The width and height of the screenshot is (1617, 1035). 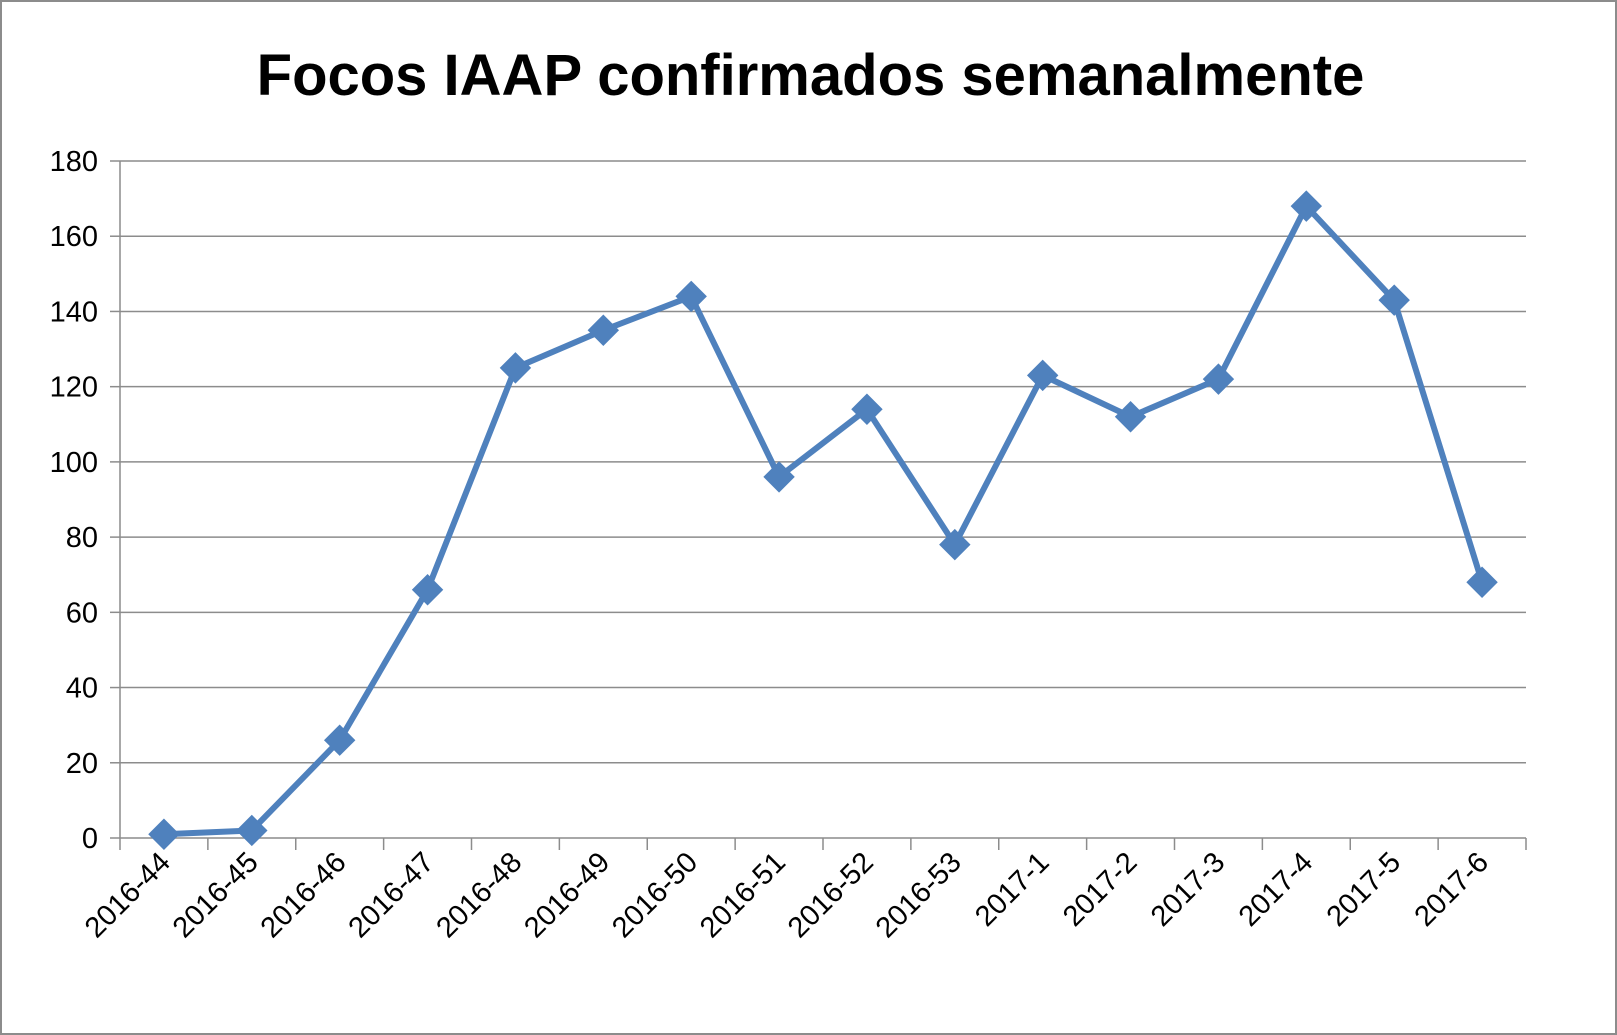 What do you see at coordinates (1364, 889) in the screenshot?
I see `x-tick-label: 2017-5` at bounding box center [1364, 889].